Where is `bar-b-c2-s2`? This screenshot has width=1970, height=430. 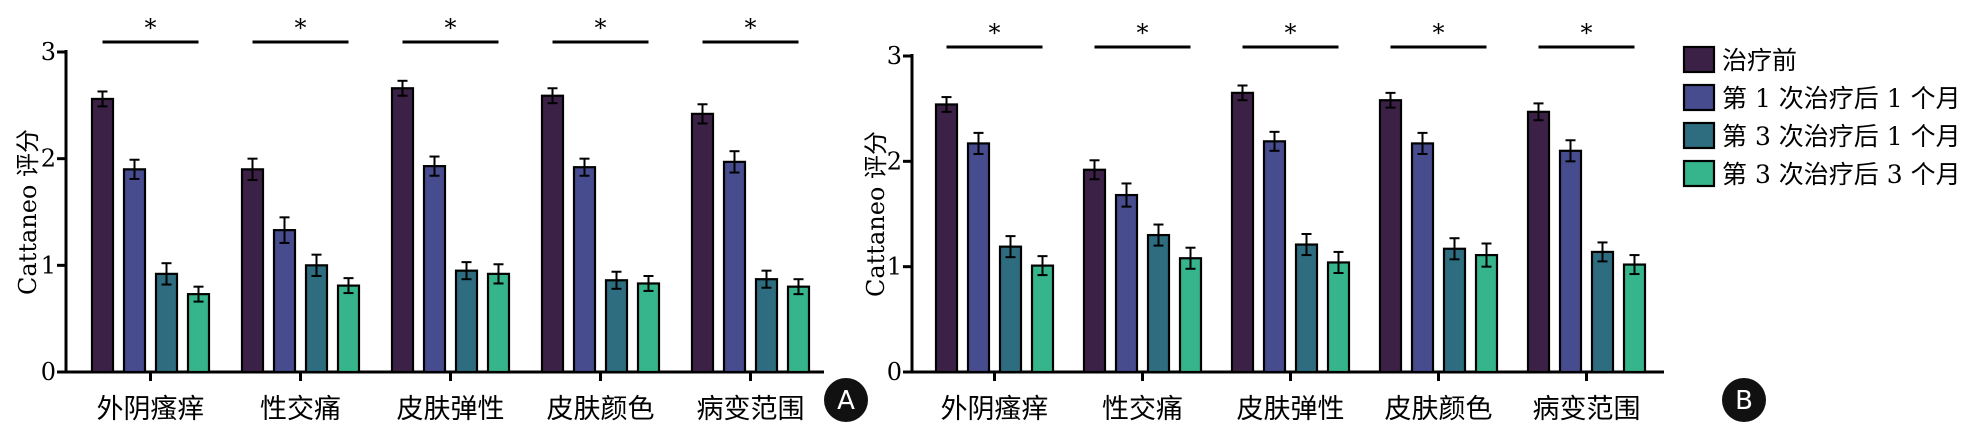
bar-b-c2-s2 is located at coordinates (1306, 308).